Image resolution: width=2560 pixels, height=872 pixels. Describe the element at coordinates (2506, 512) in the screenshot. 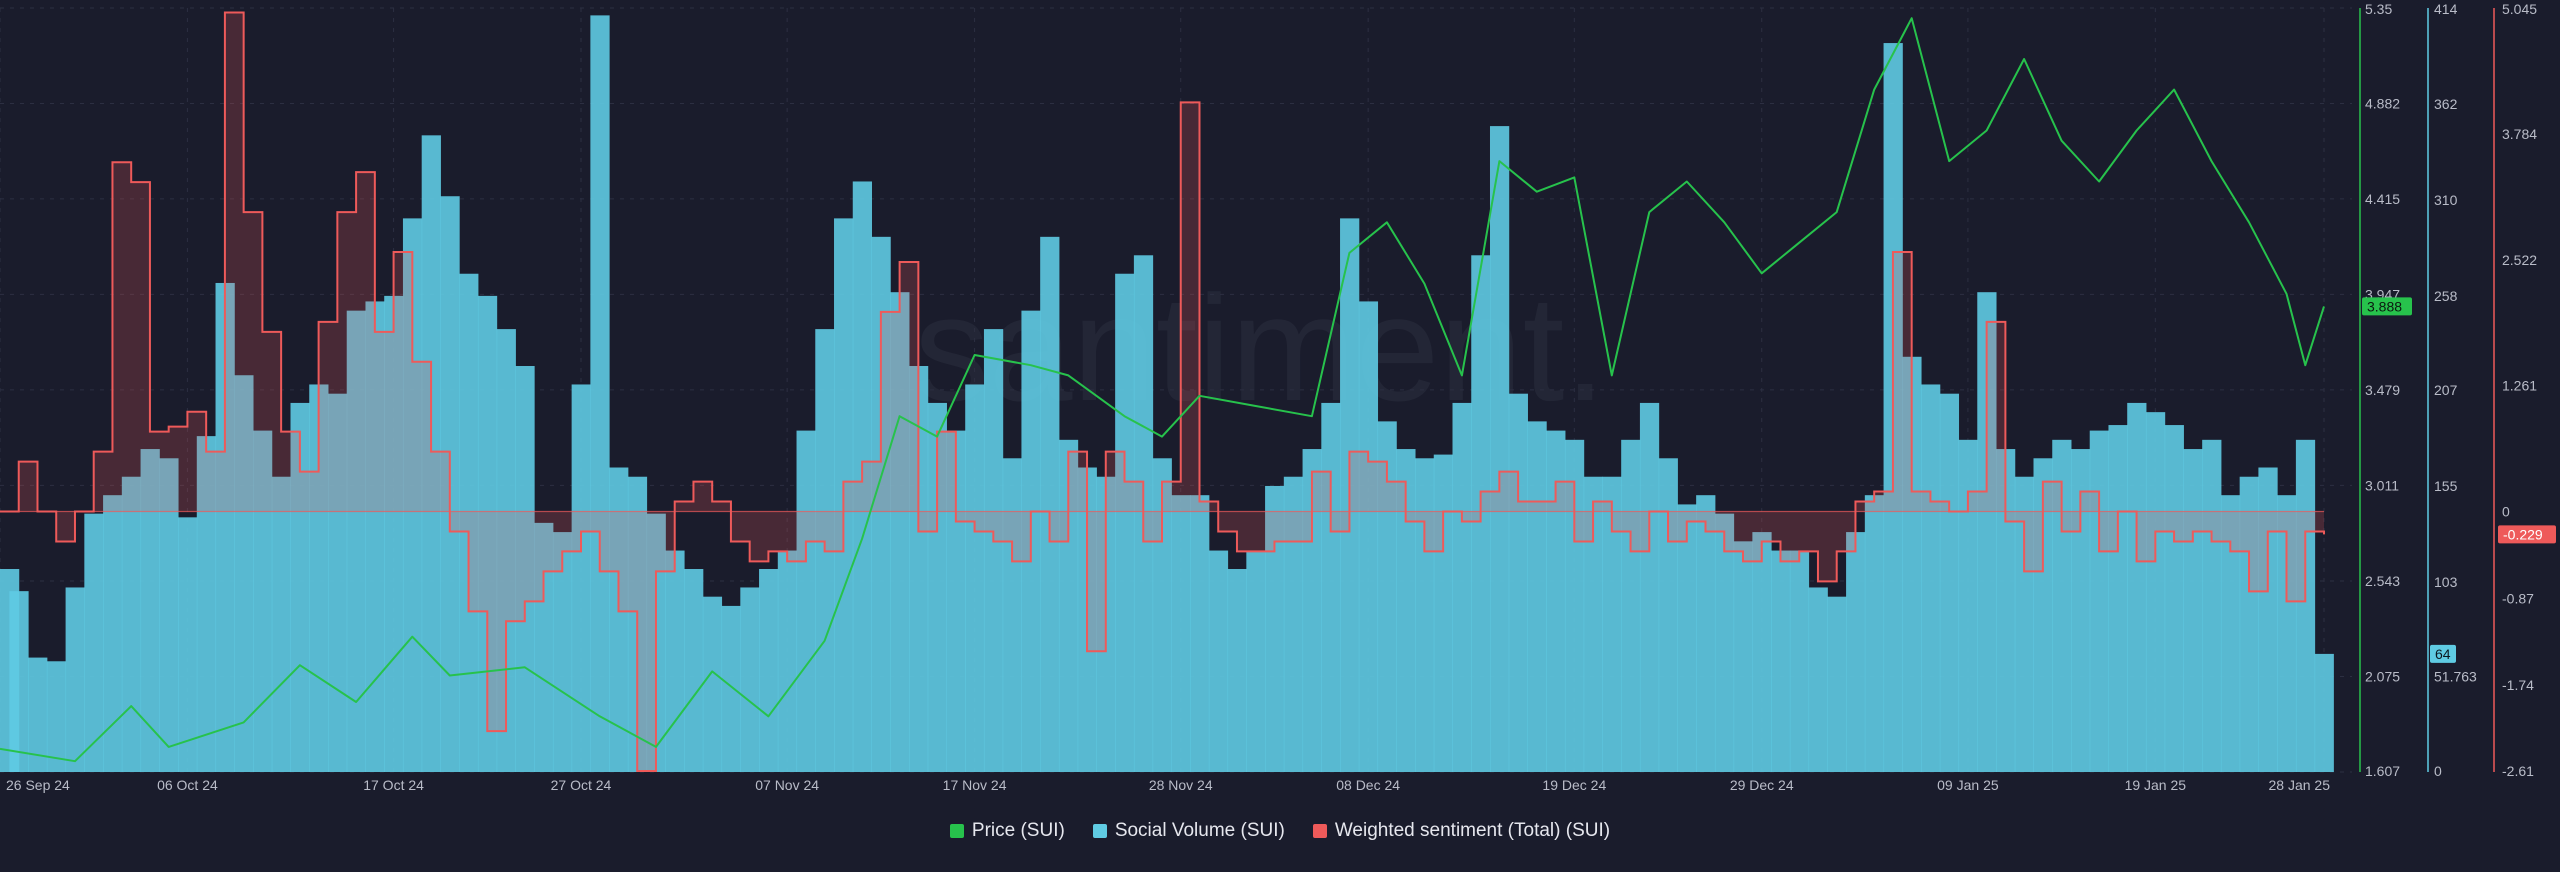

I see `sentiment-tick-label: 0` at that location.